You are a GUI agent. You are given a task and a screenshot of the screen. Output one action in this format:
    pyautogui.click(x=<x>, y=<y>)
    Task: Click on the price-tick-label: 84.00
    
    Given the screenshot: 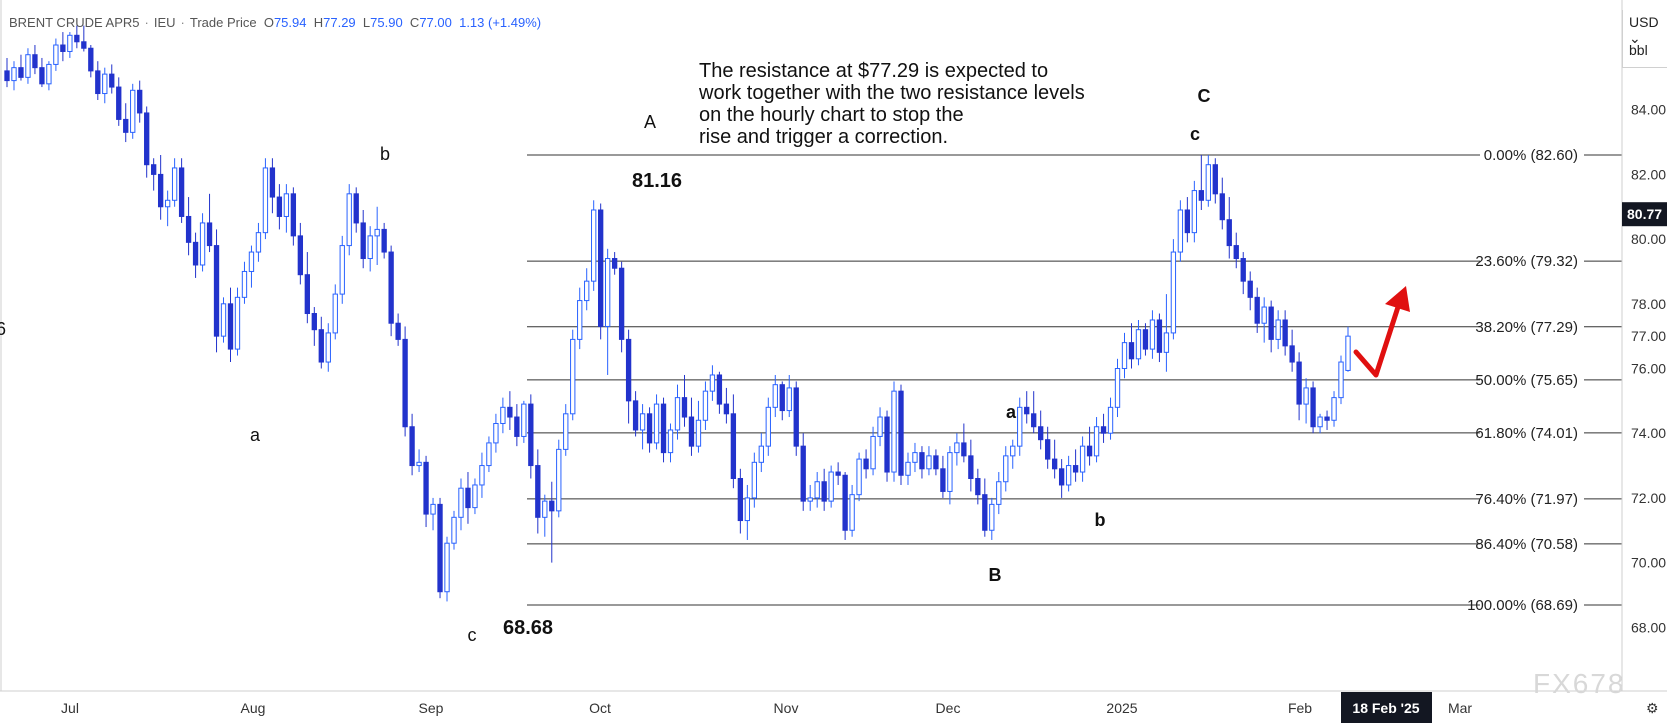 What is the action you would take?
    pyautogui.click(x=1648, y=110)
    